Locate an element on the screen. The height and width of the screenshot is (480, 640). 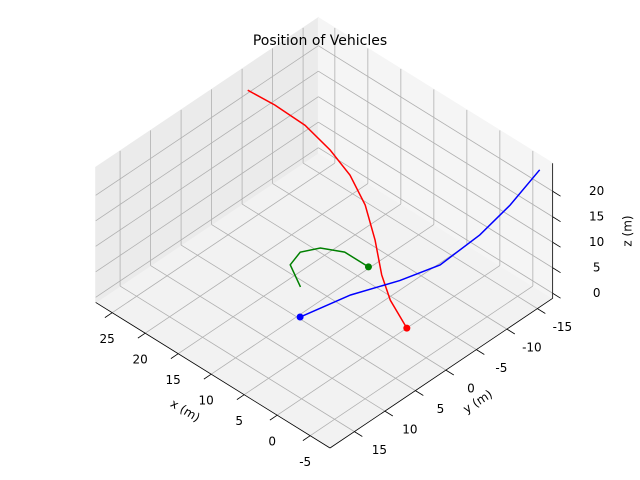
x-axis-line is located at coordinates (213, 375).